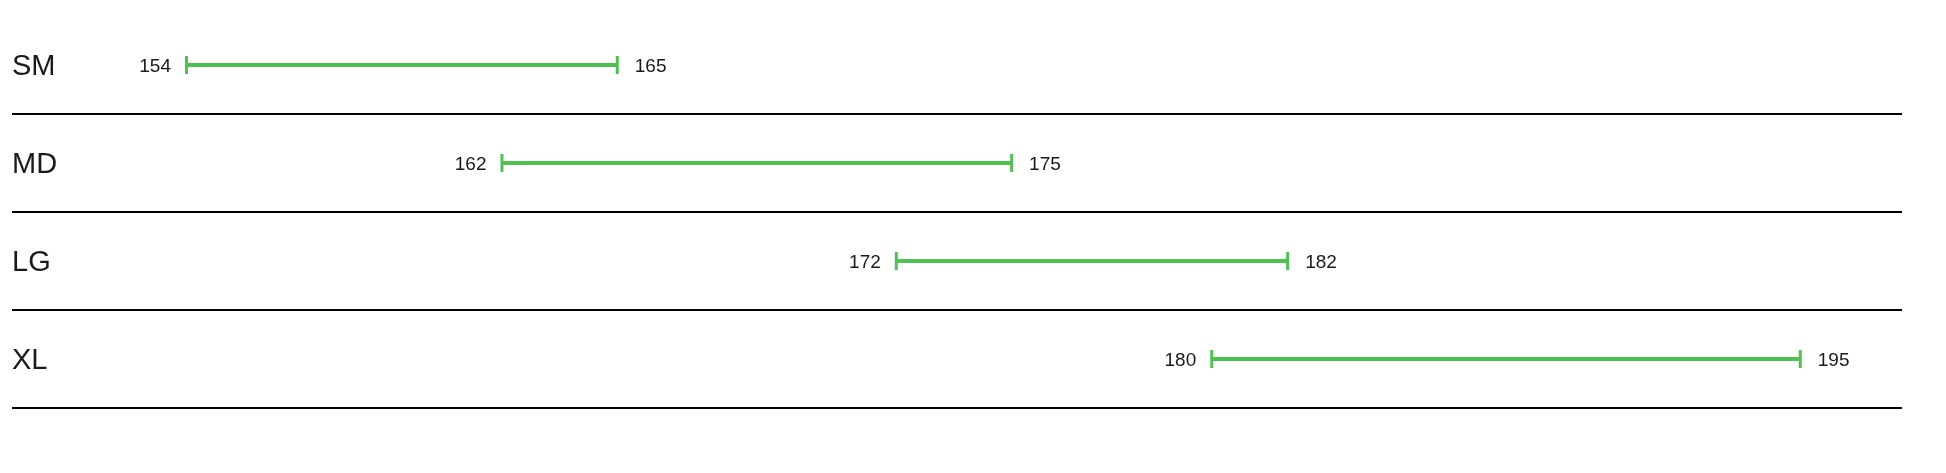 This screenshot has height=473, width=1946. What do you see at coordinates (650, 65) in the screenshot?
I see `data-label: 165` at bounding box center [650, 65].